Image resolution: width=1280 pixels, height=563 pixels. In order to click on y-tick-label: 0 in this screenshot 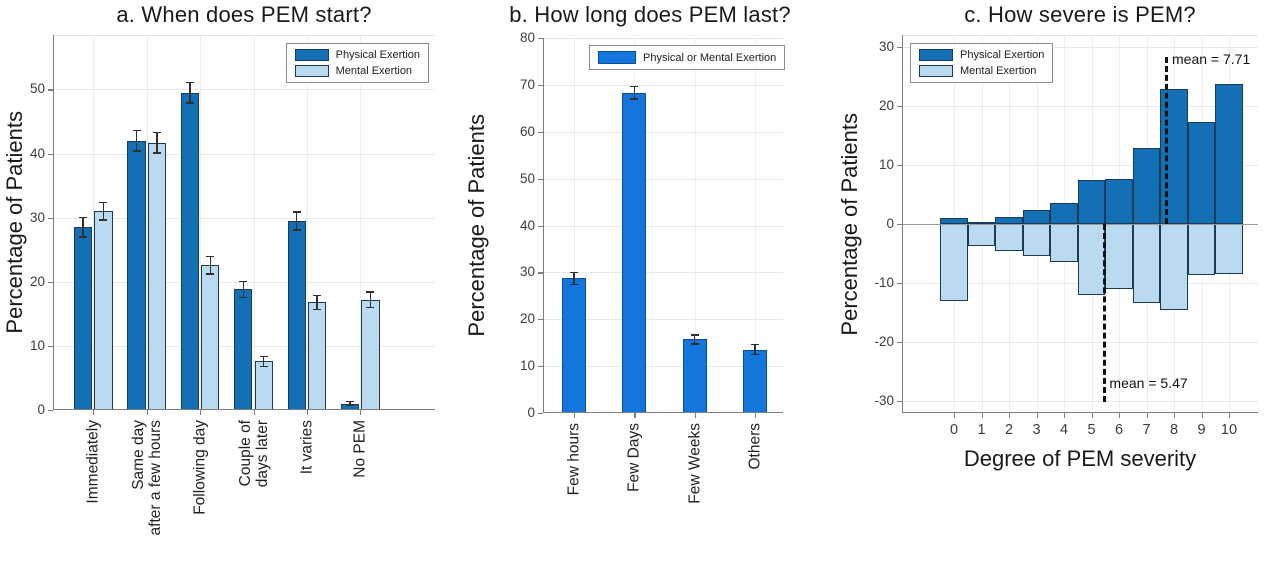, I will do `click(531, 412)`.